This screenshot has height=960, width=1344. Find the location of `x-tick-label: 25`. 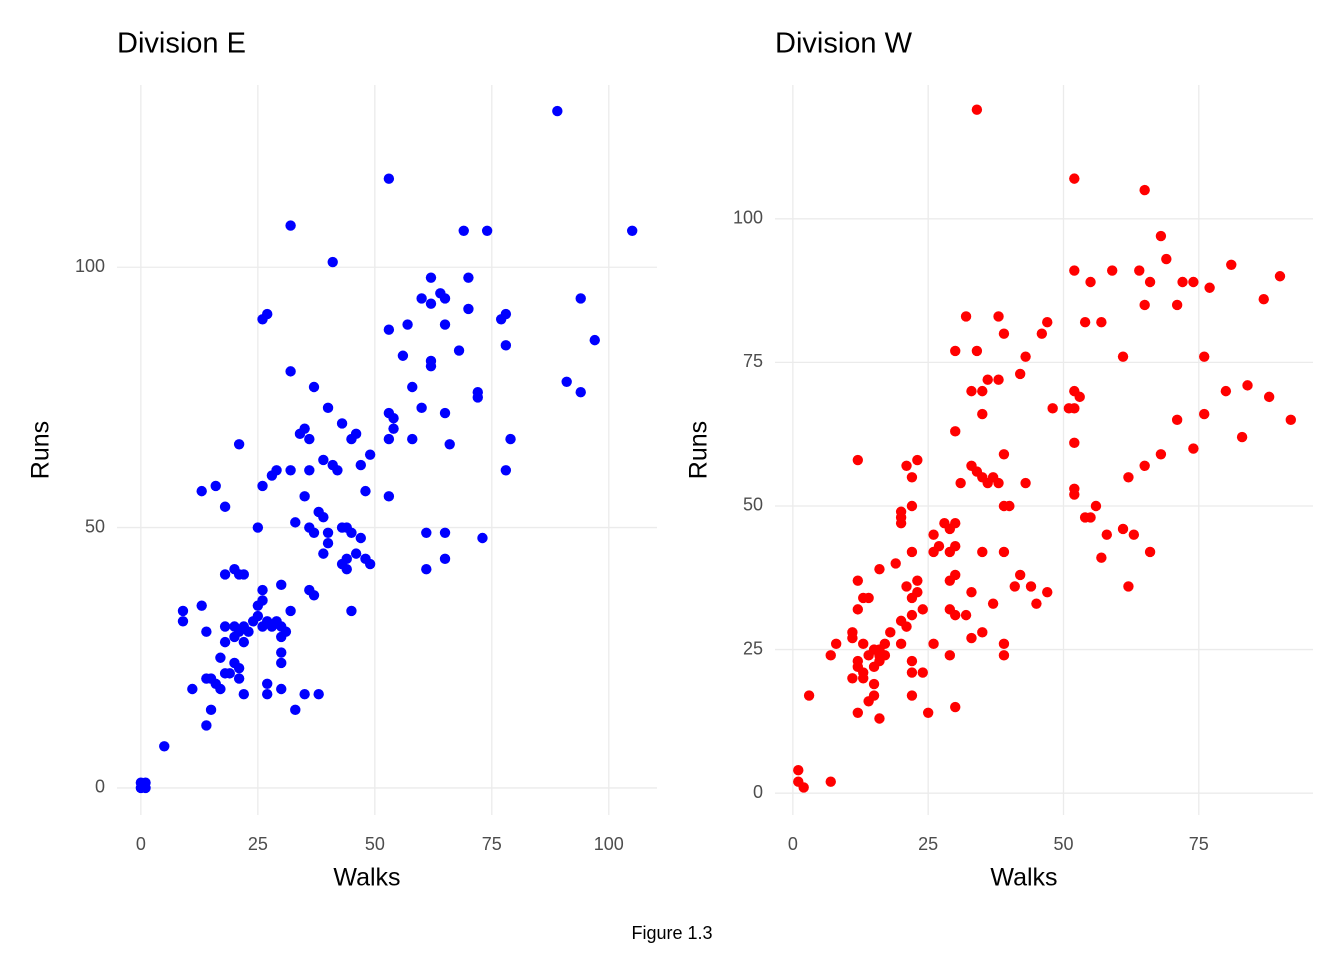

x-tick-label: 25 is located at coordinates (258, 844).